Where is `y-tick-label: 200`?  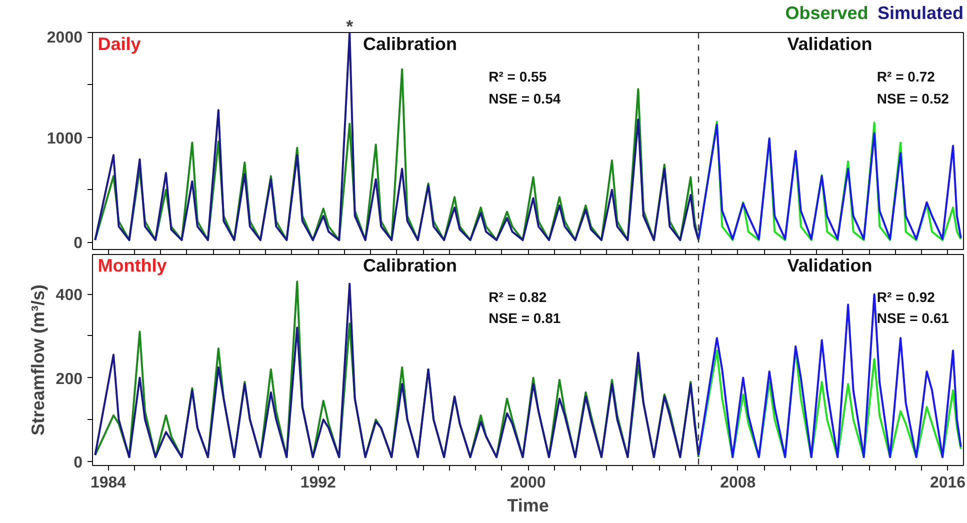 y-tick-label: 200 is located at coordinates (69, 379).